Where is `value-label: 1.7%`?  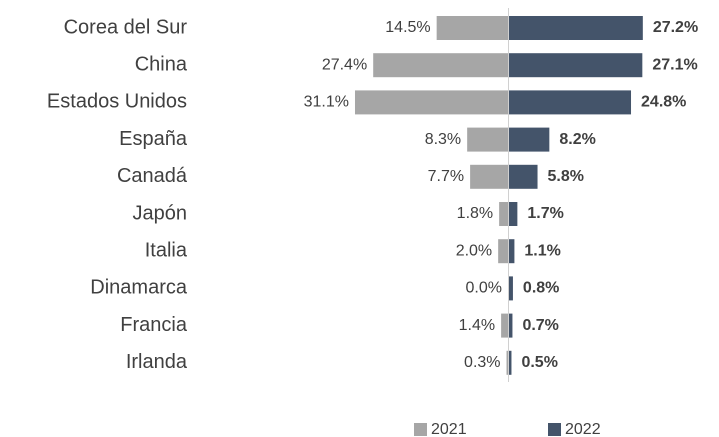 value-label: 1.7% is located at coordinates (545, 213).